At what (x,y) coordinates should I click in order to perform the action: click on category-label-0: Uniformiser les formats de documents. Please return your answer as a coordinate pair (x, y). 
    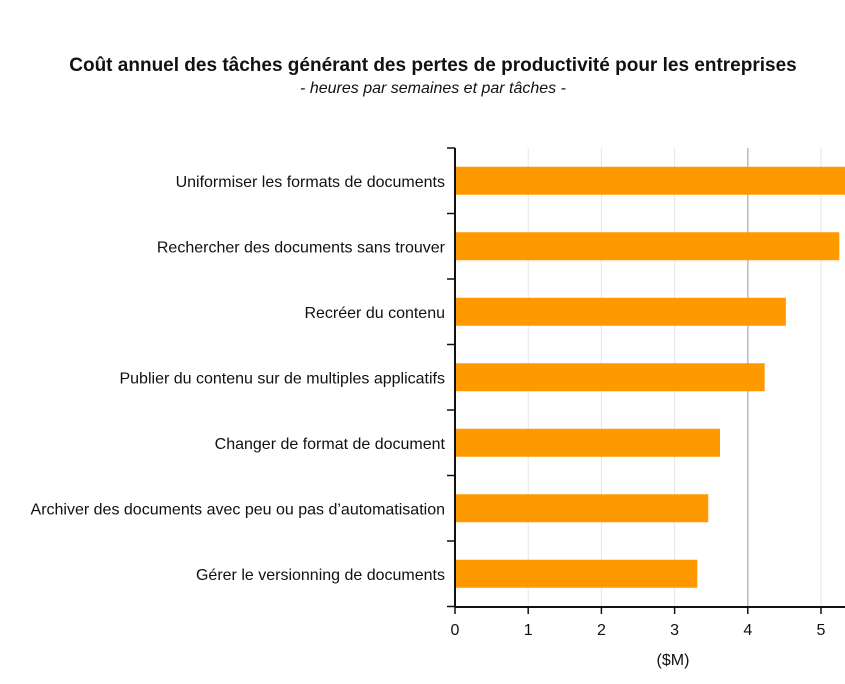
    Looking at the image, I should click on (310, 182).